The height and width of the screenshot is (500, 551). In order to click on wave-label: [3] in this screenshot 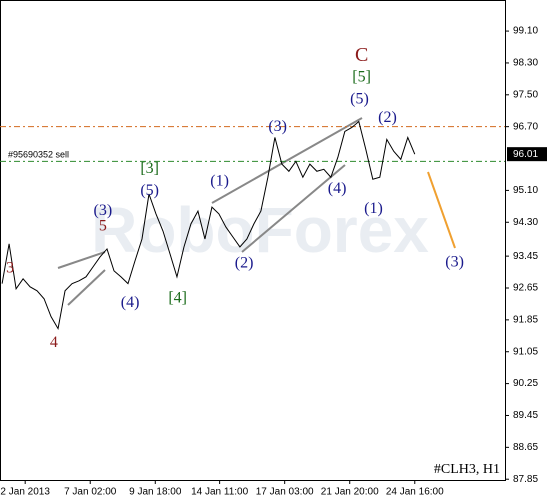, I will do `click(149, 168)`.